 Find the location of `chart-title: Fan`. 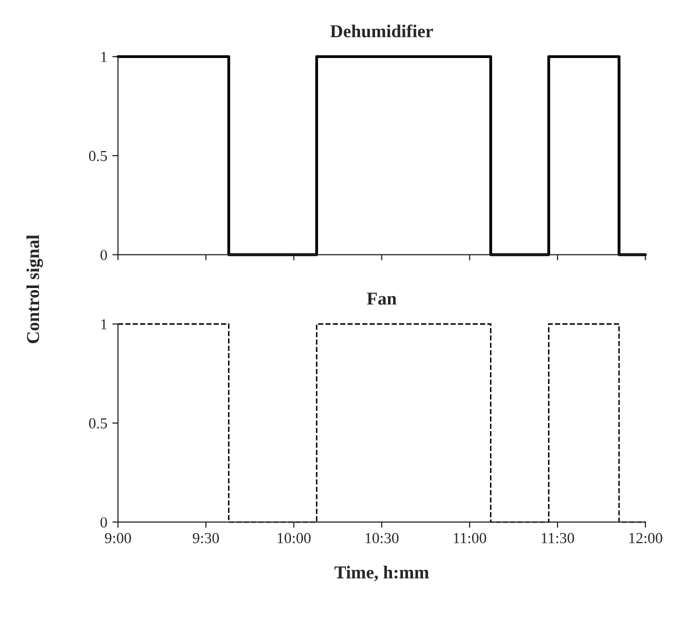

chart-title: Fan is located at coordinates (381, 298).